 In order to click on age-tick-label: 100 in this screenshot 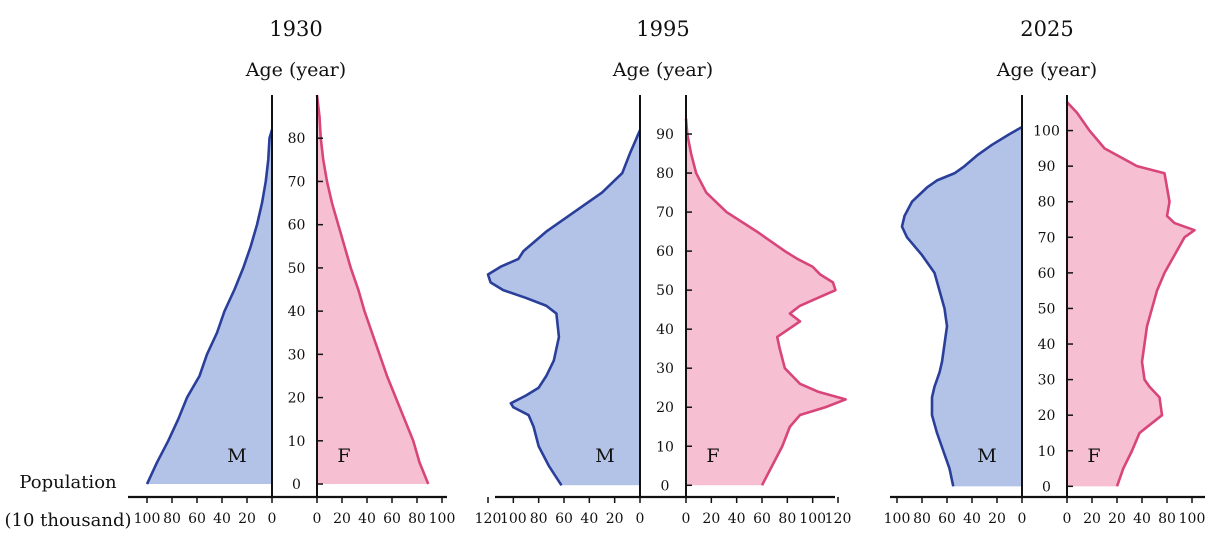, I will do `click(1046, 132)`.